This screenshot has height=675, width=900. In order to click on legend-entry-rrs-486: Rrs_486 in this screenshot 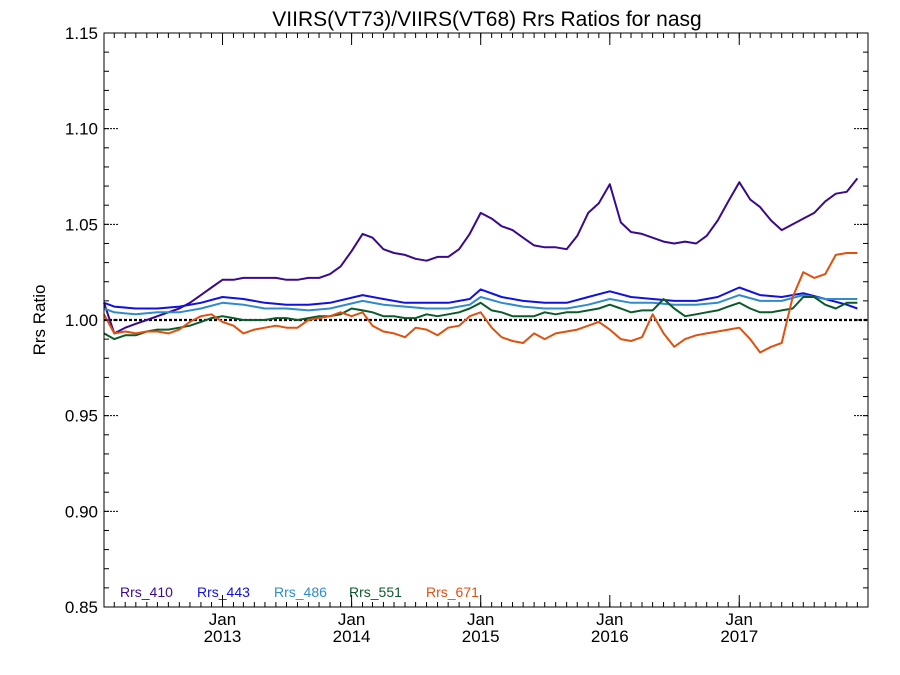, I will do `click(300, 592)`.